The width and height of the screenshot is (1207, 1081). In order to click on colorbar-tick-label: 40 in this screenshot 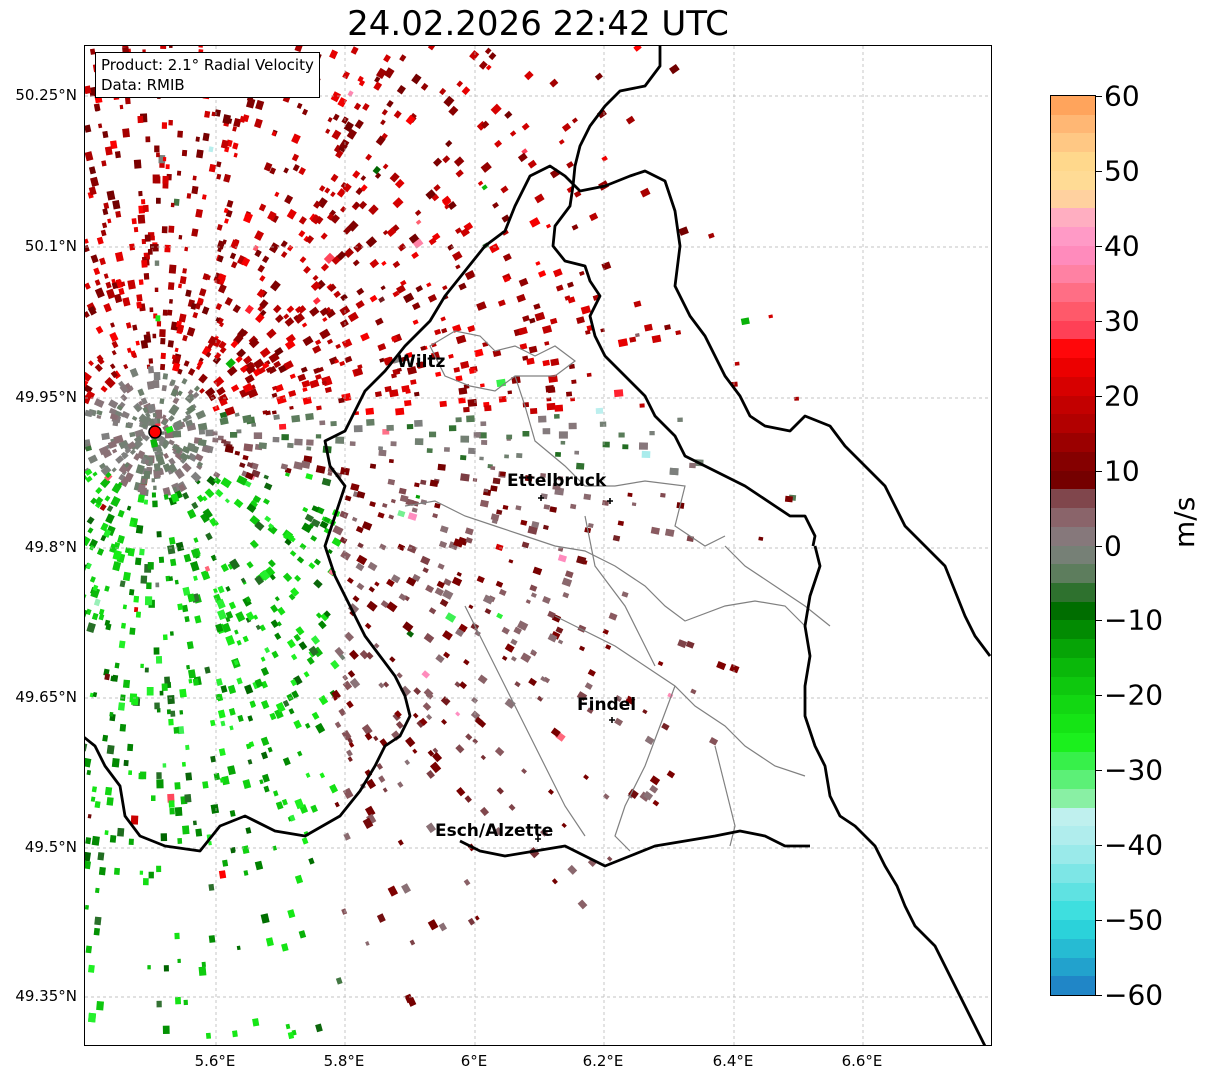, I will do `click(1122, 246)`.